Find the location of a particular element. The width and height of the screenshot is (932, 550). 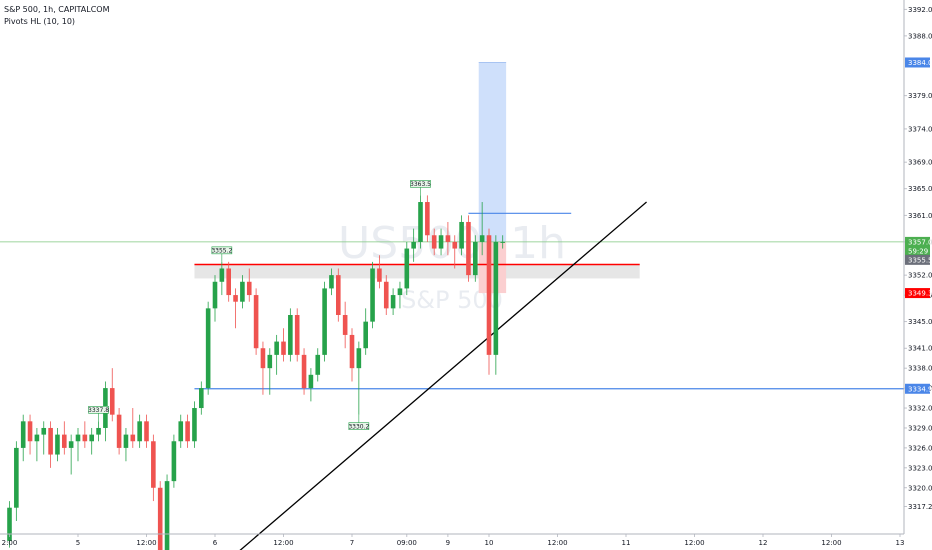

x-tick-label: 6 is located at coordinates (215, 543).